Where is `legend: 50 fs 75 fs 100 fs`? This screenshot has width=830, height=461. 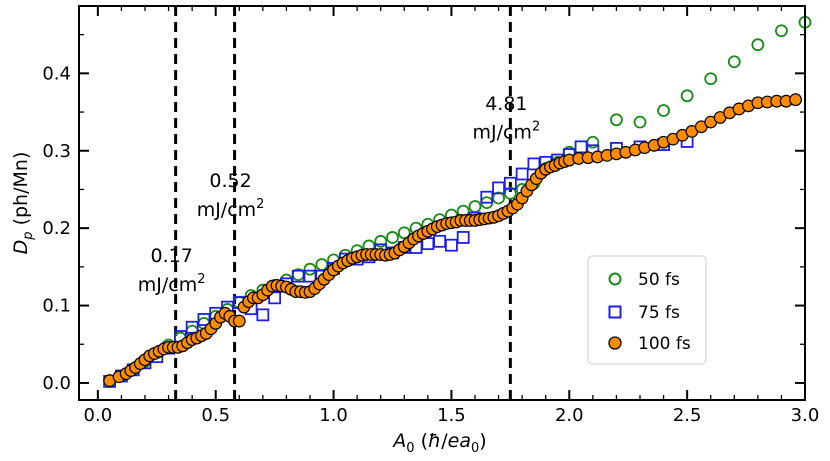 legend: 50 fs 75 fs 100 fs is located at coordinates (647, 310).